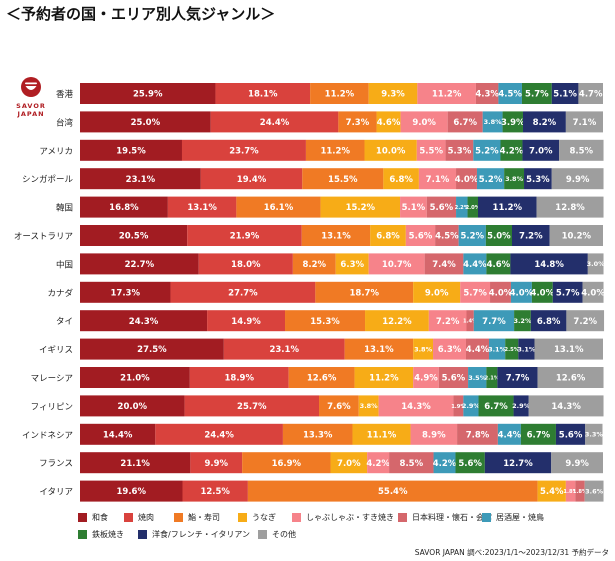 This screenshot has height=561, width=615. What do you see at coordinates (518, 379) in the screenshot?
I see `data-label: 7.7%` at bounding box center [518, 379].